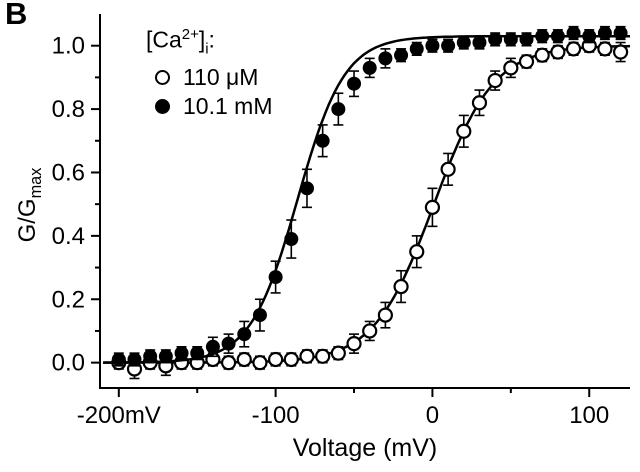 The image size is (640, 472). I want to click on legend-item-label: 110 μM, so click(221, 77).